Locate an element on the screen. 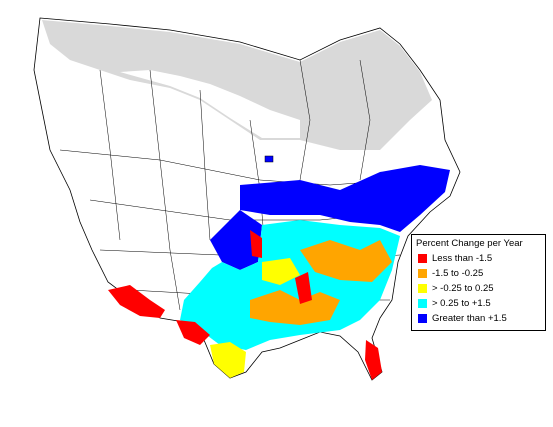  region-less-than-neg-1-5-florida is located at coordinates (373, 360).